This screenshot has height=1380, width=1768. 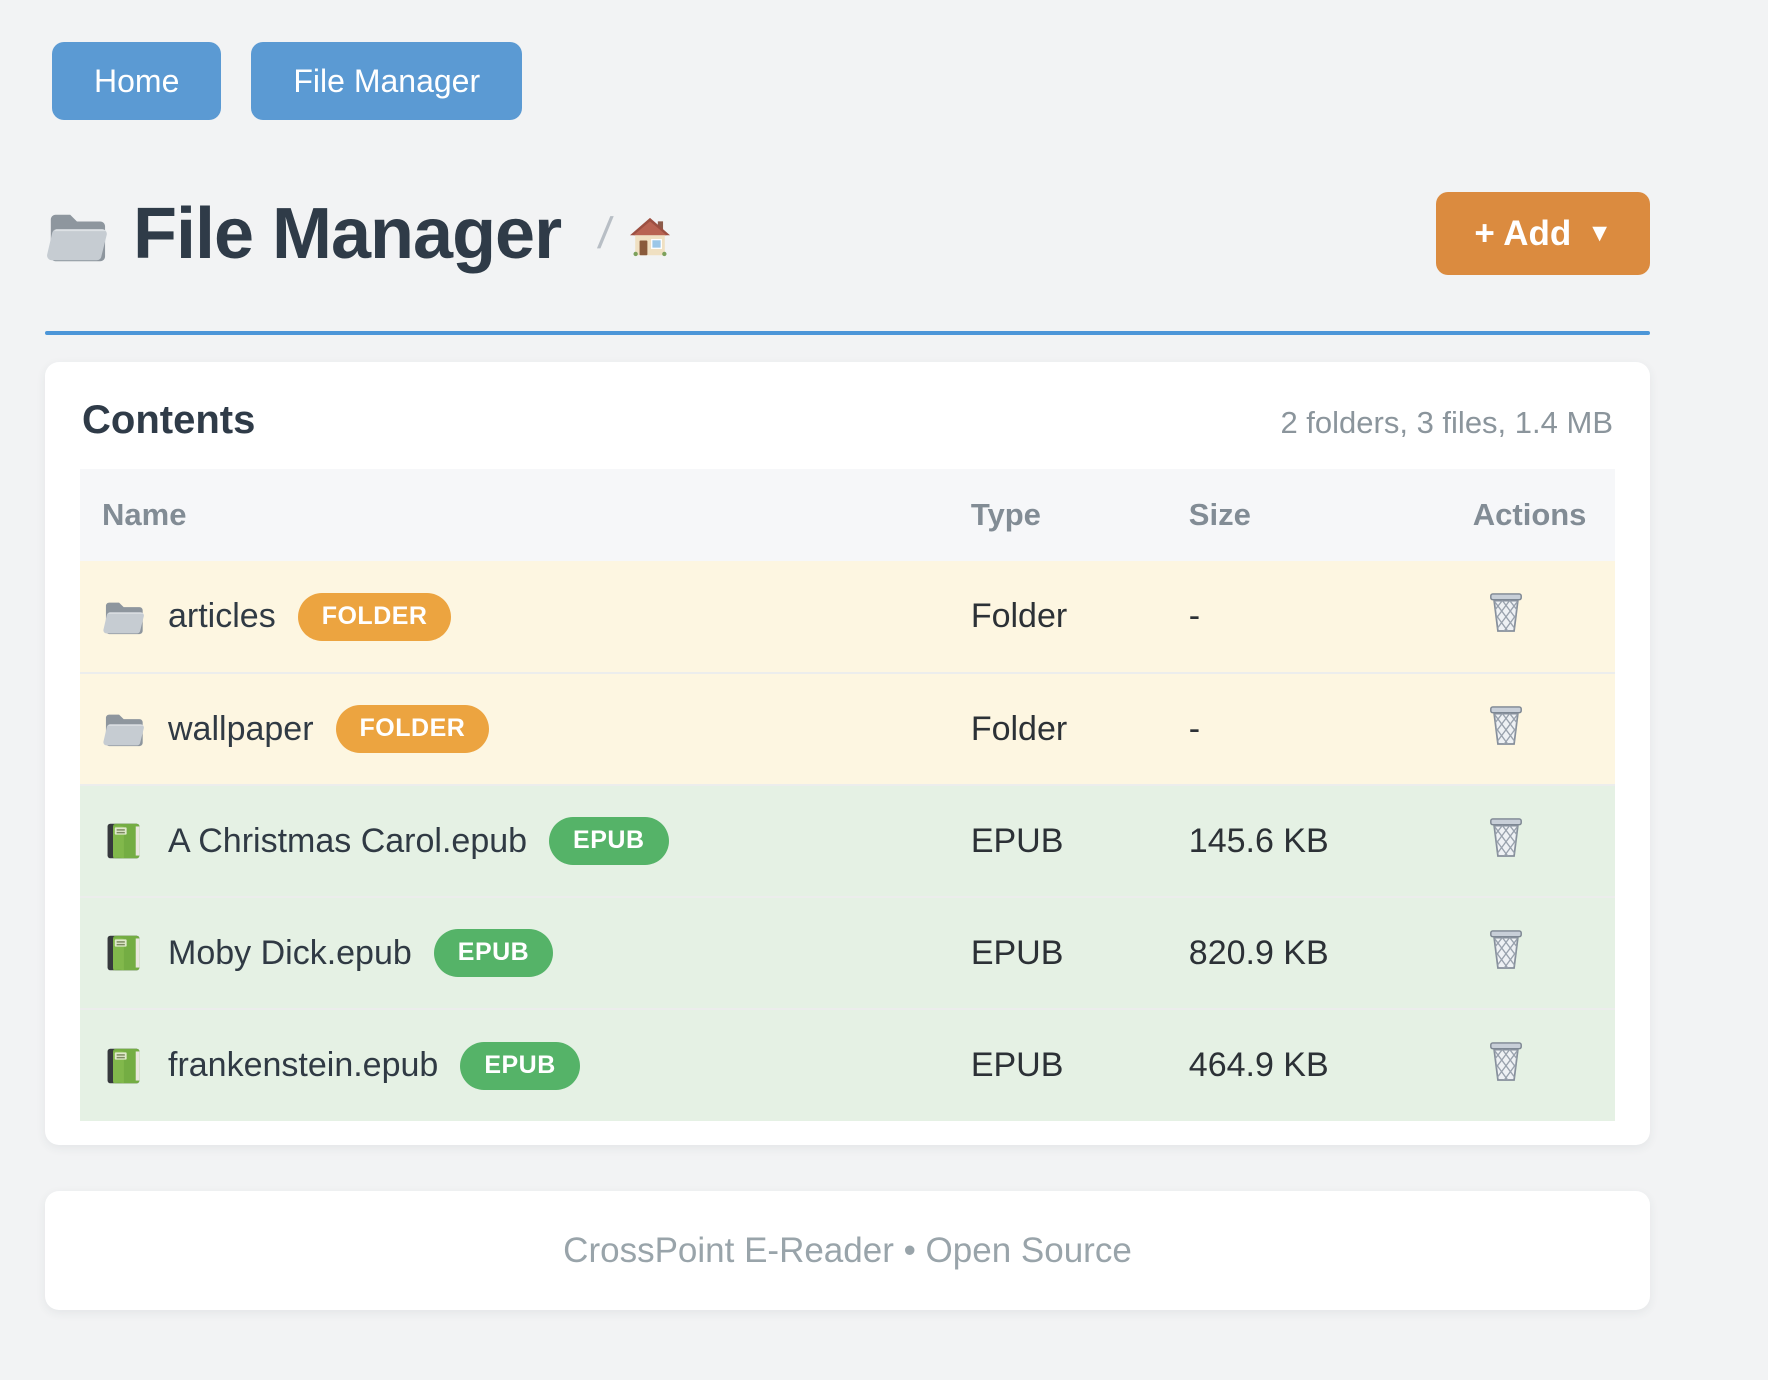 I want to click on size-cell: 464.9 KB, so click(x=1308, y=1064).